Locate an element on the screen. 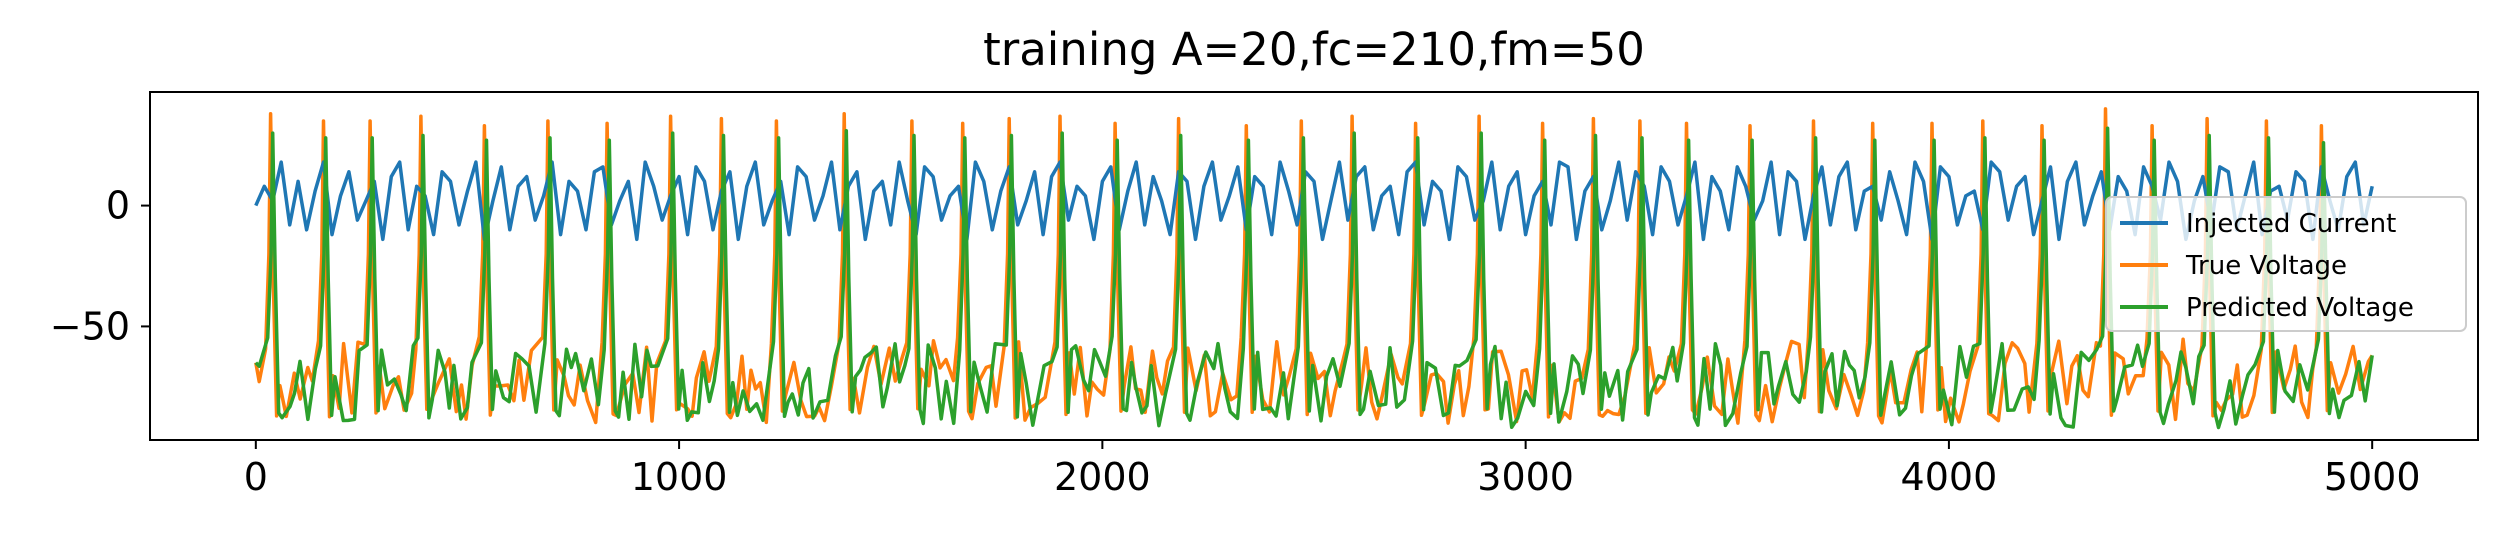 The width and height of the screenshot is (2502, 540). x-tick-label: 2000 is located at coordinates (1102, 477).